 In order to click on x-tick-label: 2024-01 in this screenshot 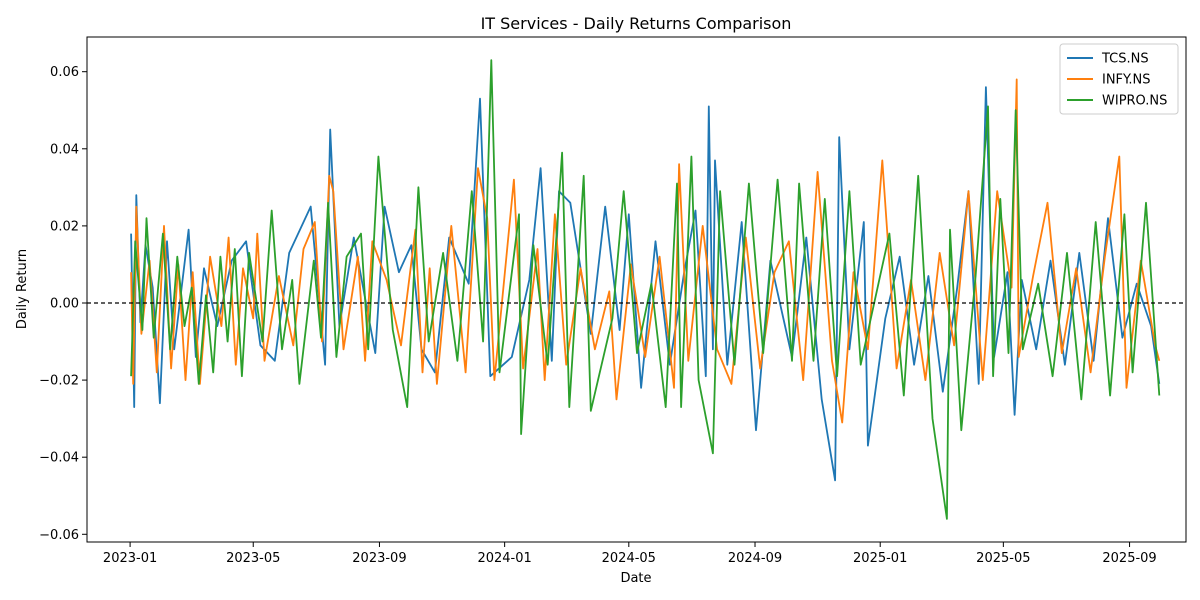, I will do `click(504, 558)`.